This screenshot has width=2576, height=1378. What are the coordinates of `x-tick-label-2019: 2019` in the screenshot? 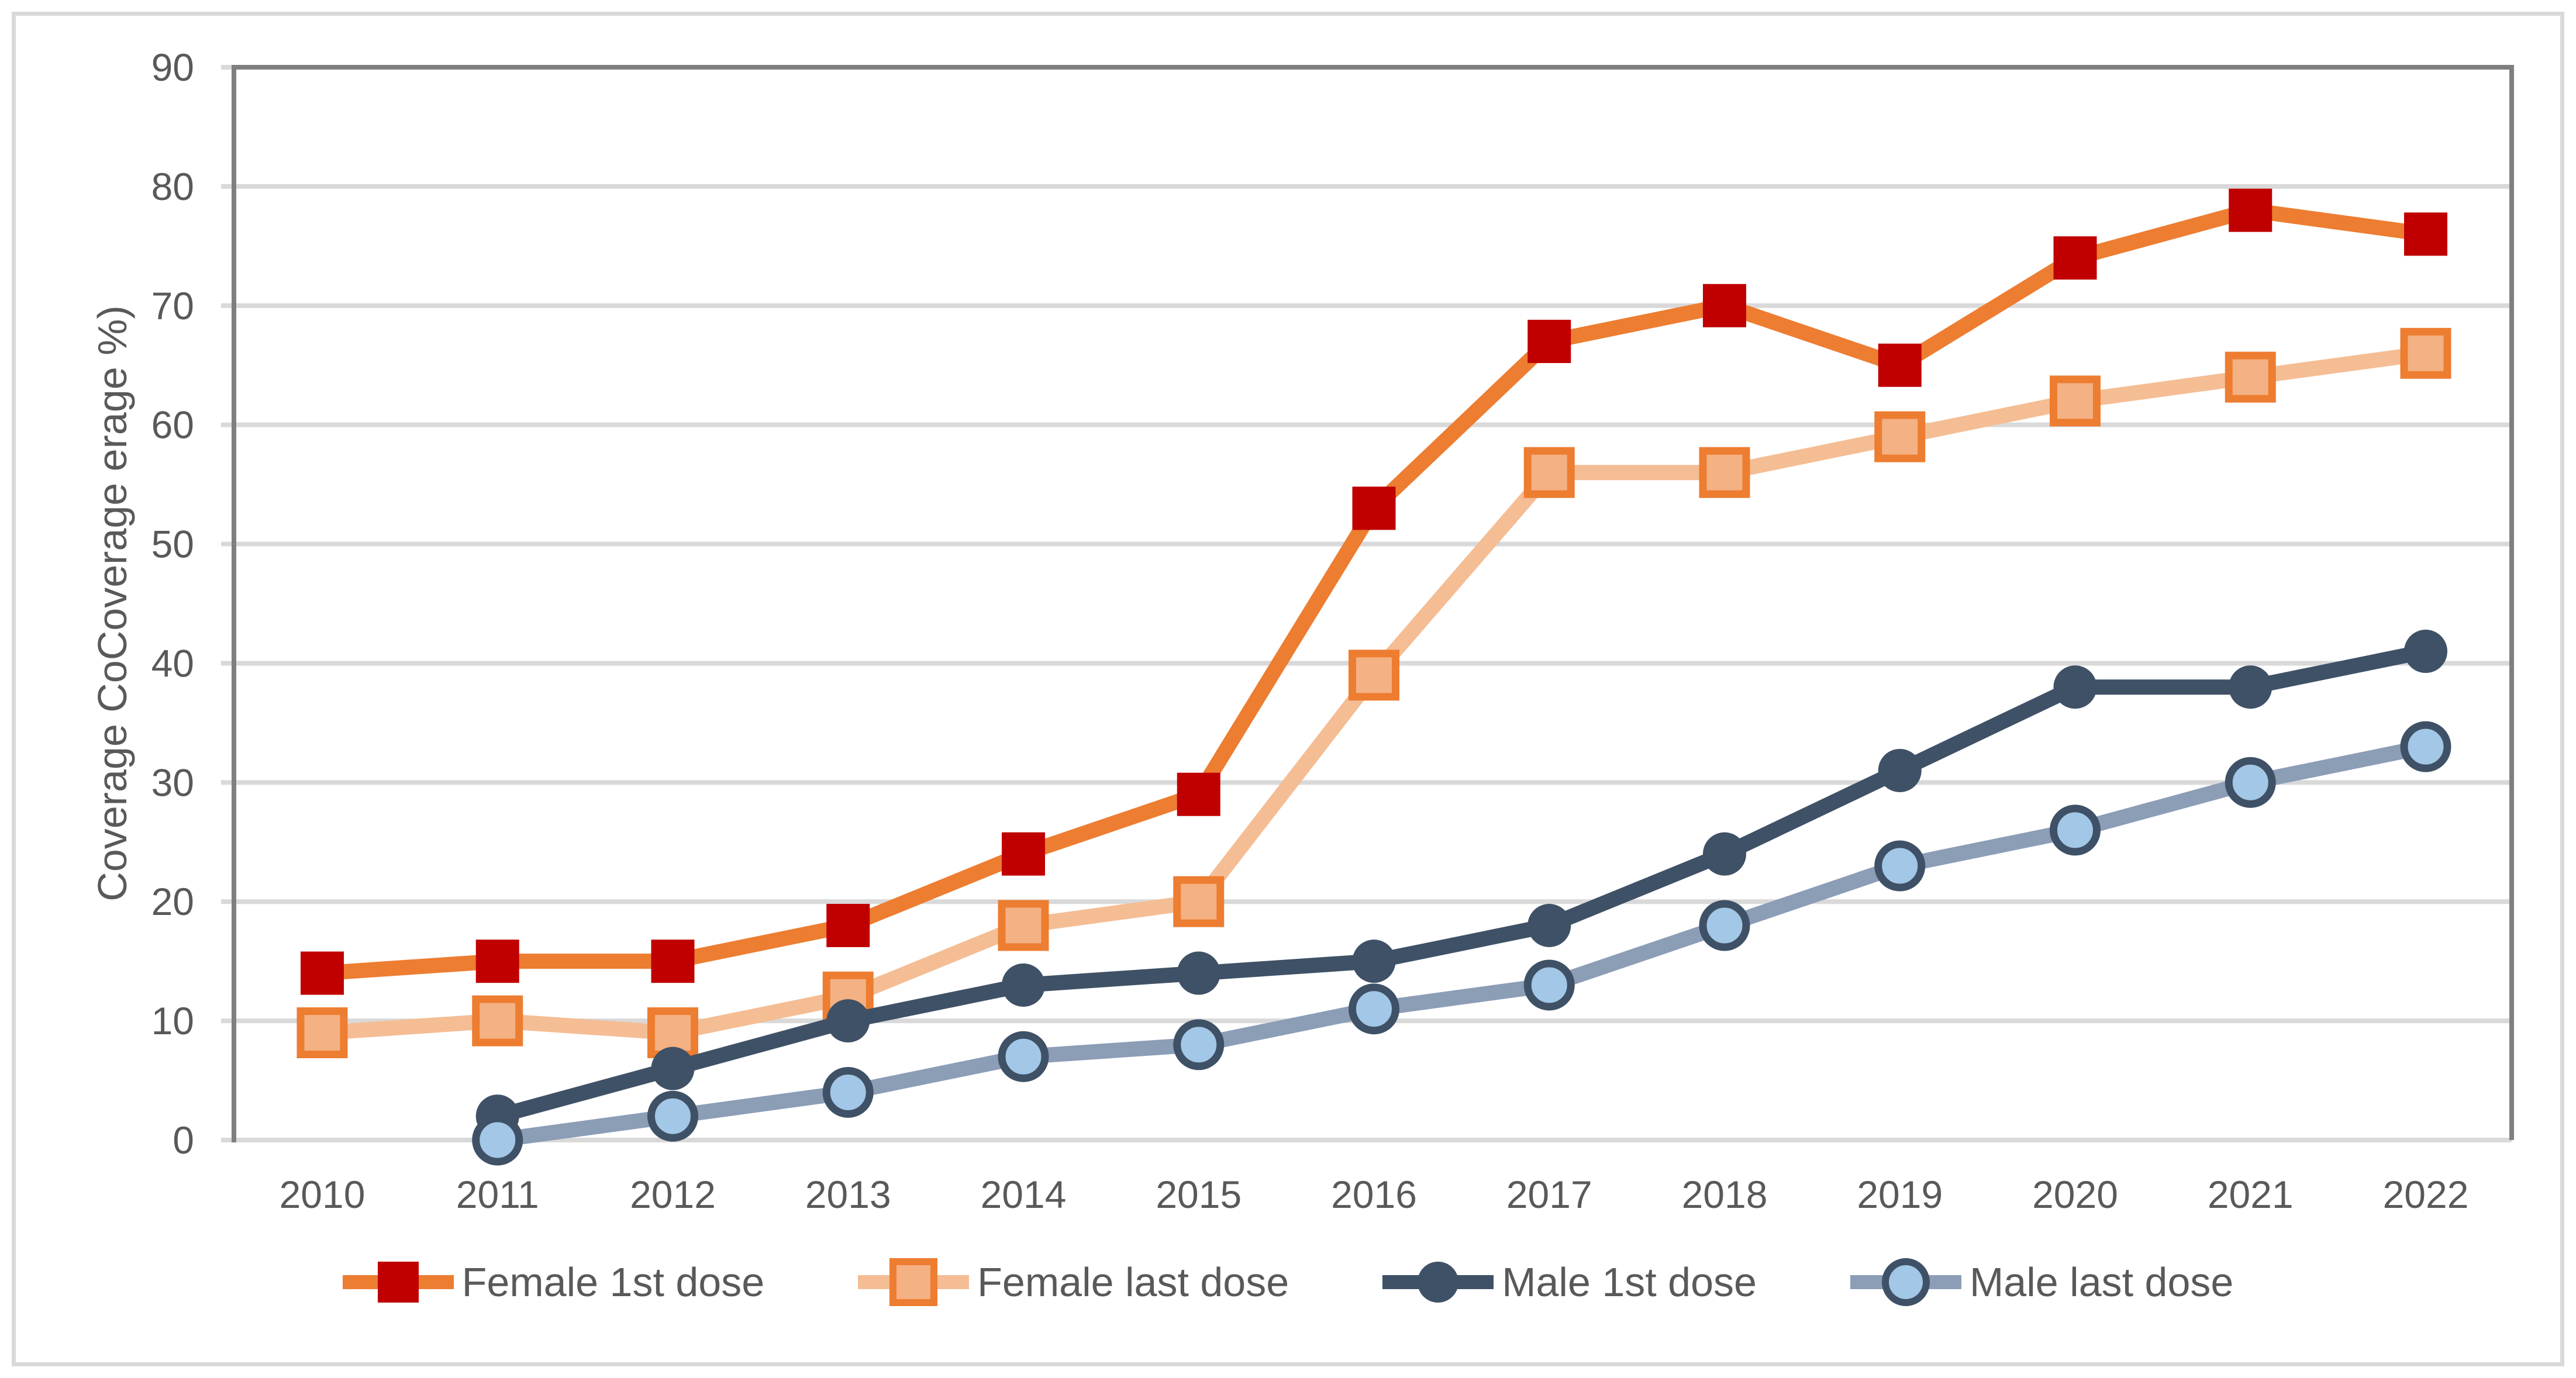 It's located at (1900, 1194).